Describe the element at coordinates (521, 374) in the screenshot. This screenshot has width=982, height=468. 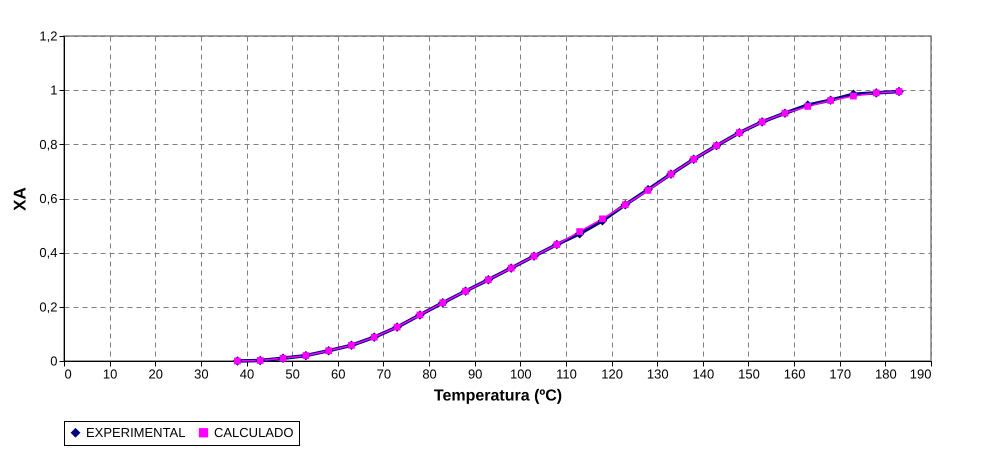
I see `x-tick-label: 100` at that location.